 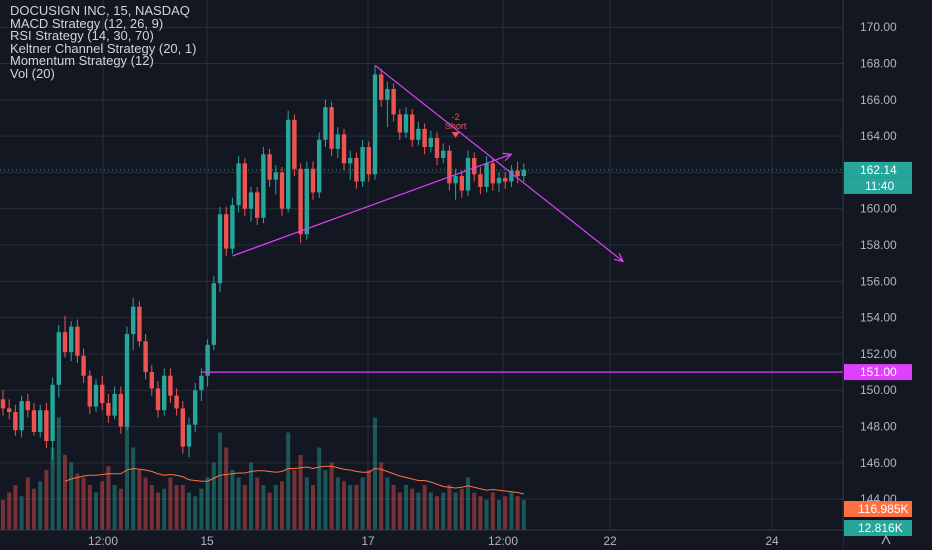 I want to click on time-axis: 12:00 15 17 12:00 22 24, so click(x=445, y=539).